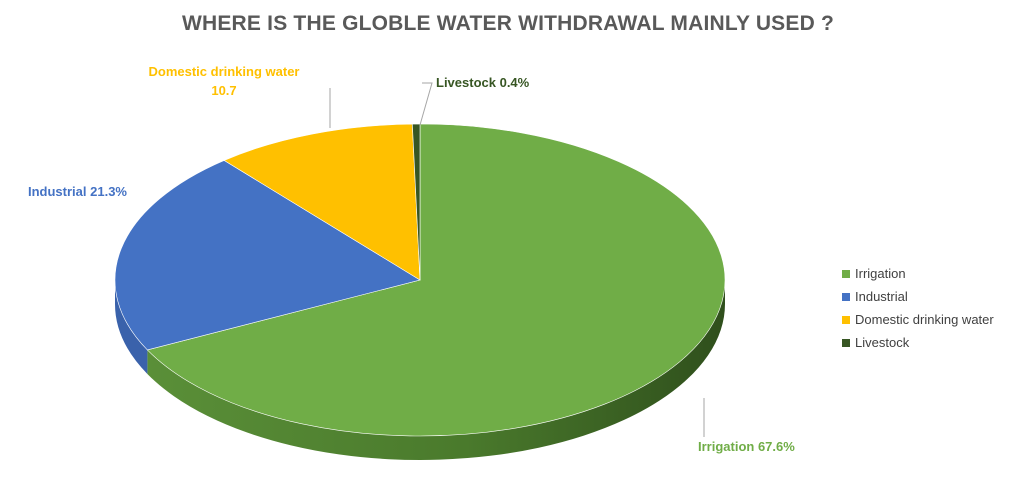  Describe the element at coordinates (918, 296) in the screenshot. I see `legend-item-industrial: Industrial` at that location.